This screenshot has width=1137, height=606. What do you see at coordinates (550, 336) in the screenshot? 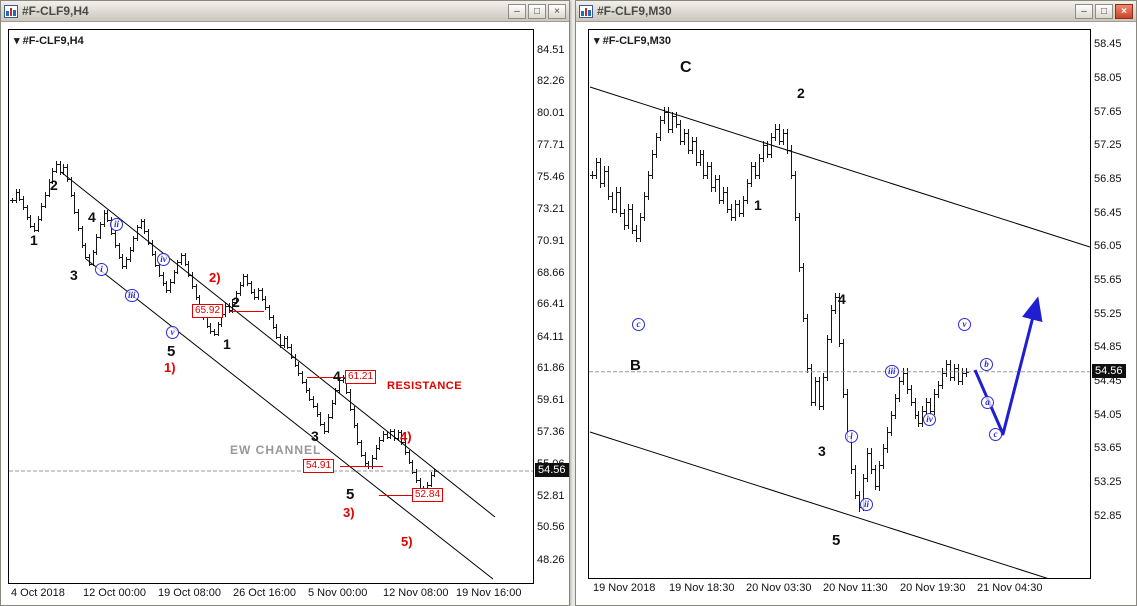
I see `price-axis-label: 64.11` at bounding box center [550, 336].